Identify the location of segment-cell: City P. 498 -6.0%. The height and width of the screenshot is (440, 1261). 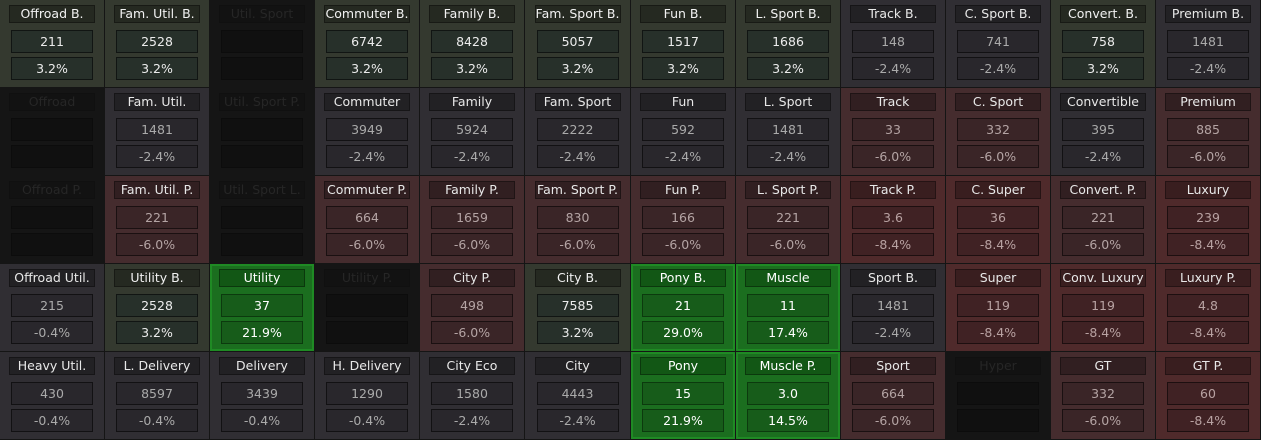
(472, 308).